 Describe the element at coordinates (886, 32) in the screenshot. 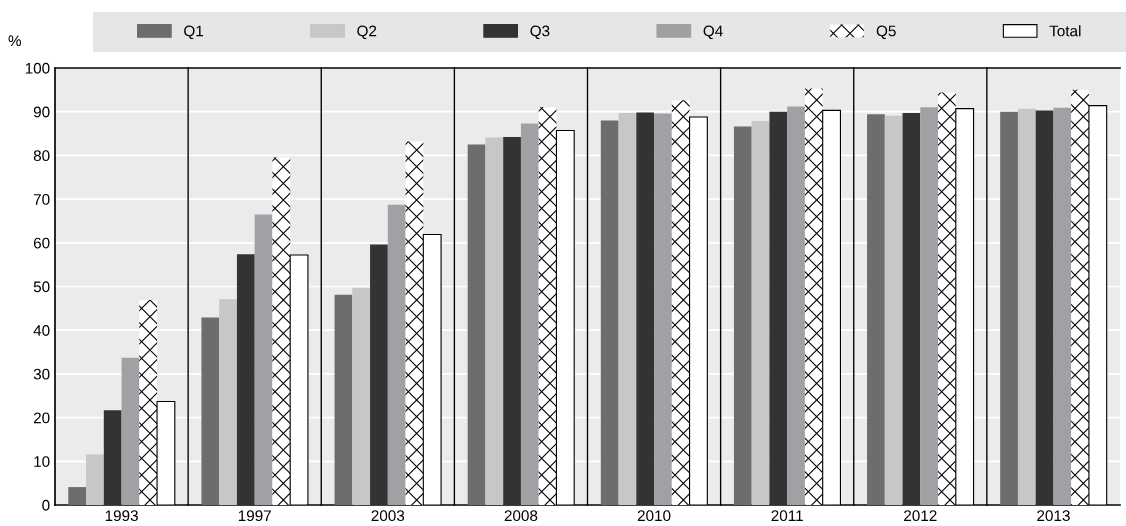

I see `legend-label: Q5` at that location.